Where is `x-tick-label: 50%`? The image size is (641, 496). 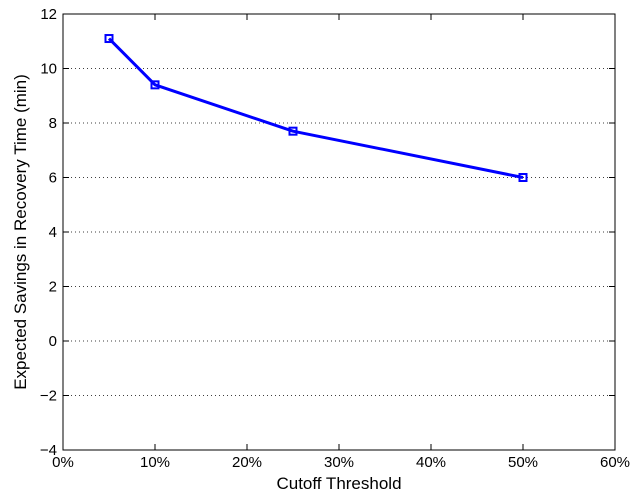 x-tick-label: 50% is located at coordinates (523, 462).